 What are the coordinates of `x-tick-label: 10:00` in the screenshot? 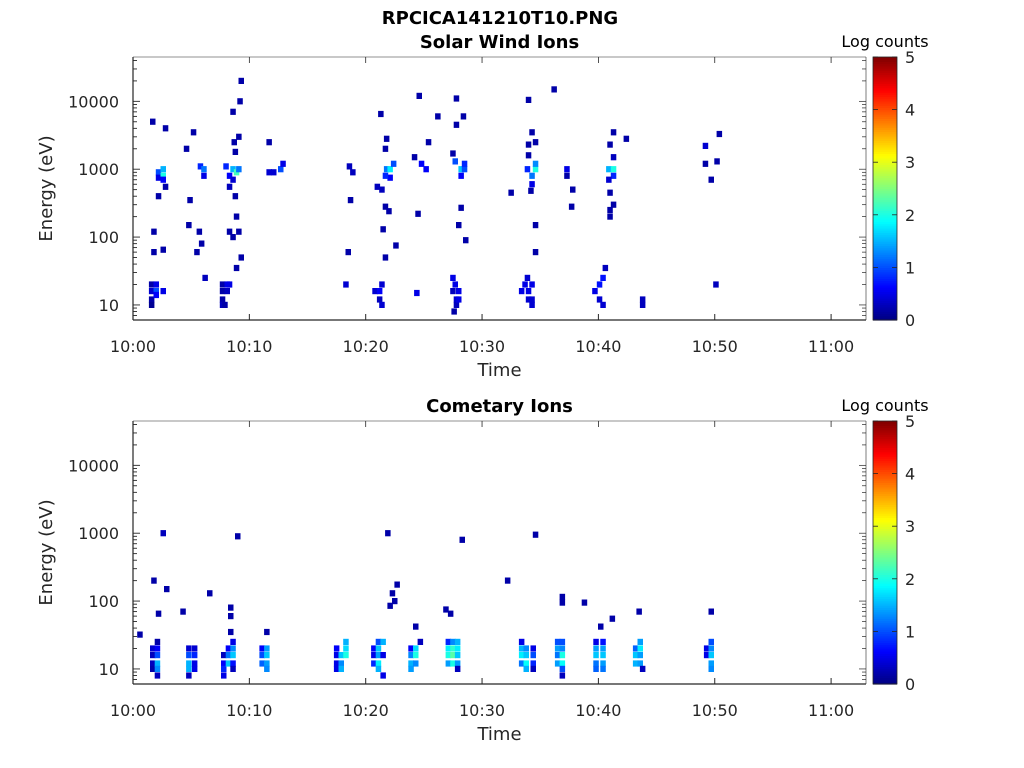 It's located at (133, 346).